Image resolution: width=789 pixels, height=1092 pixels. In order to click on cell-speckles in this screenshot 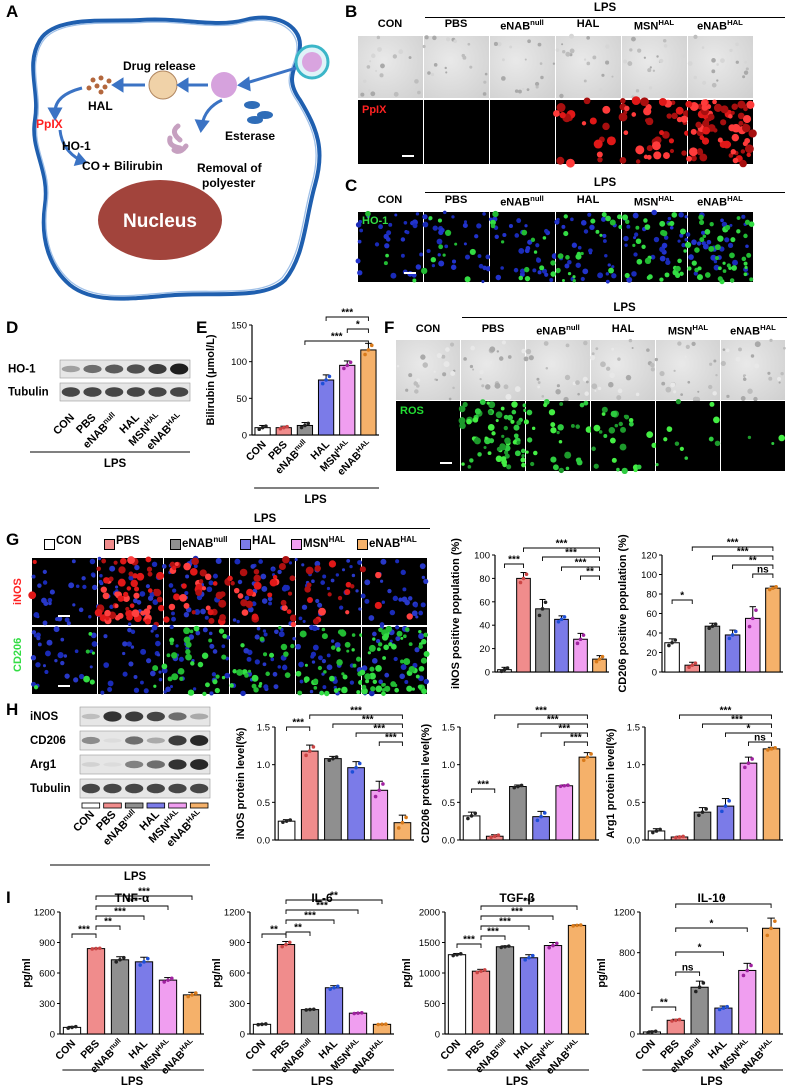, I will do `click(426, 371)`.